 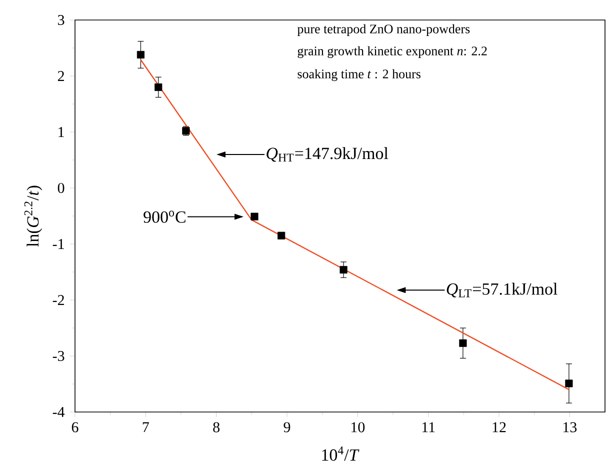 I want to click on x-tick-label: 9, so click(x=287, y=427).